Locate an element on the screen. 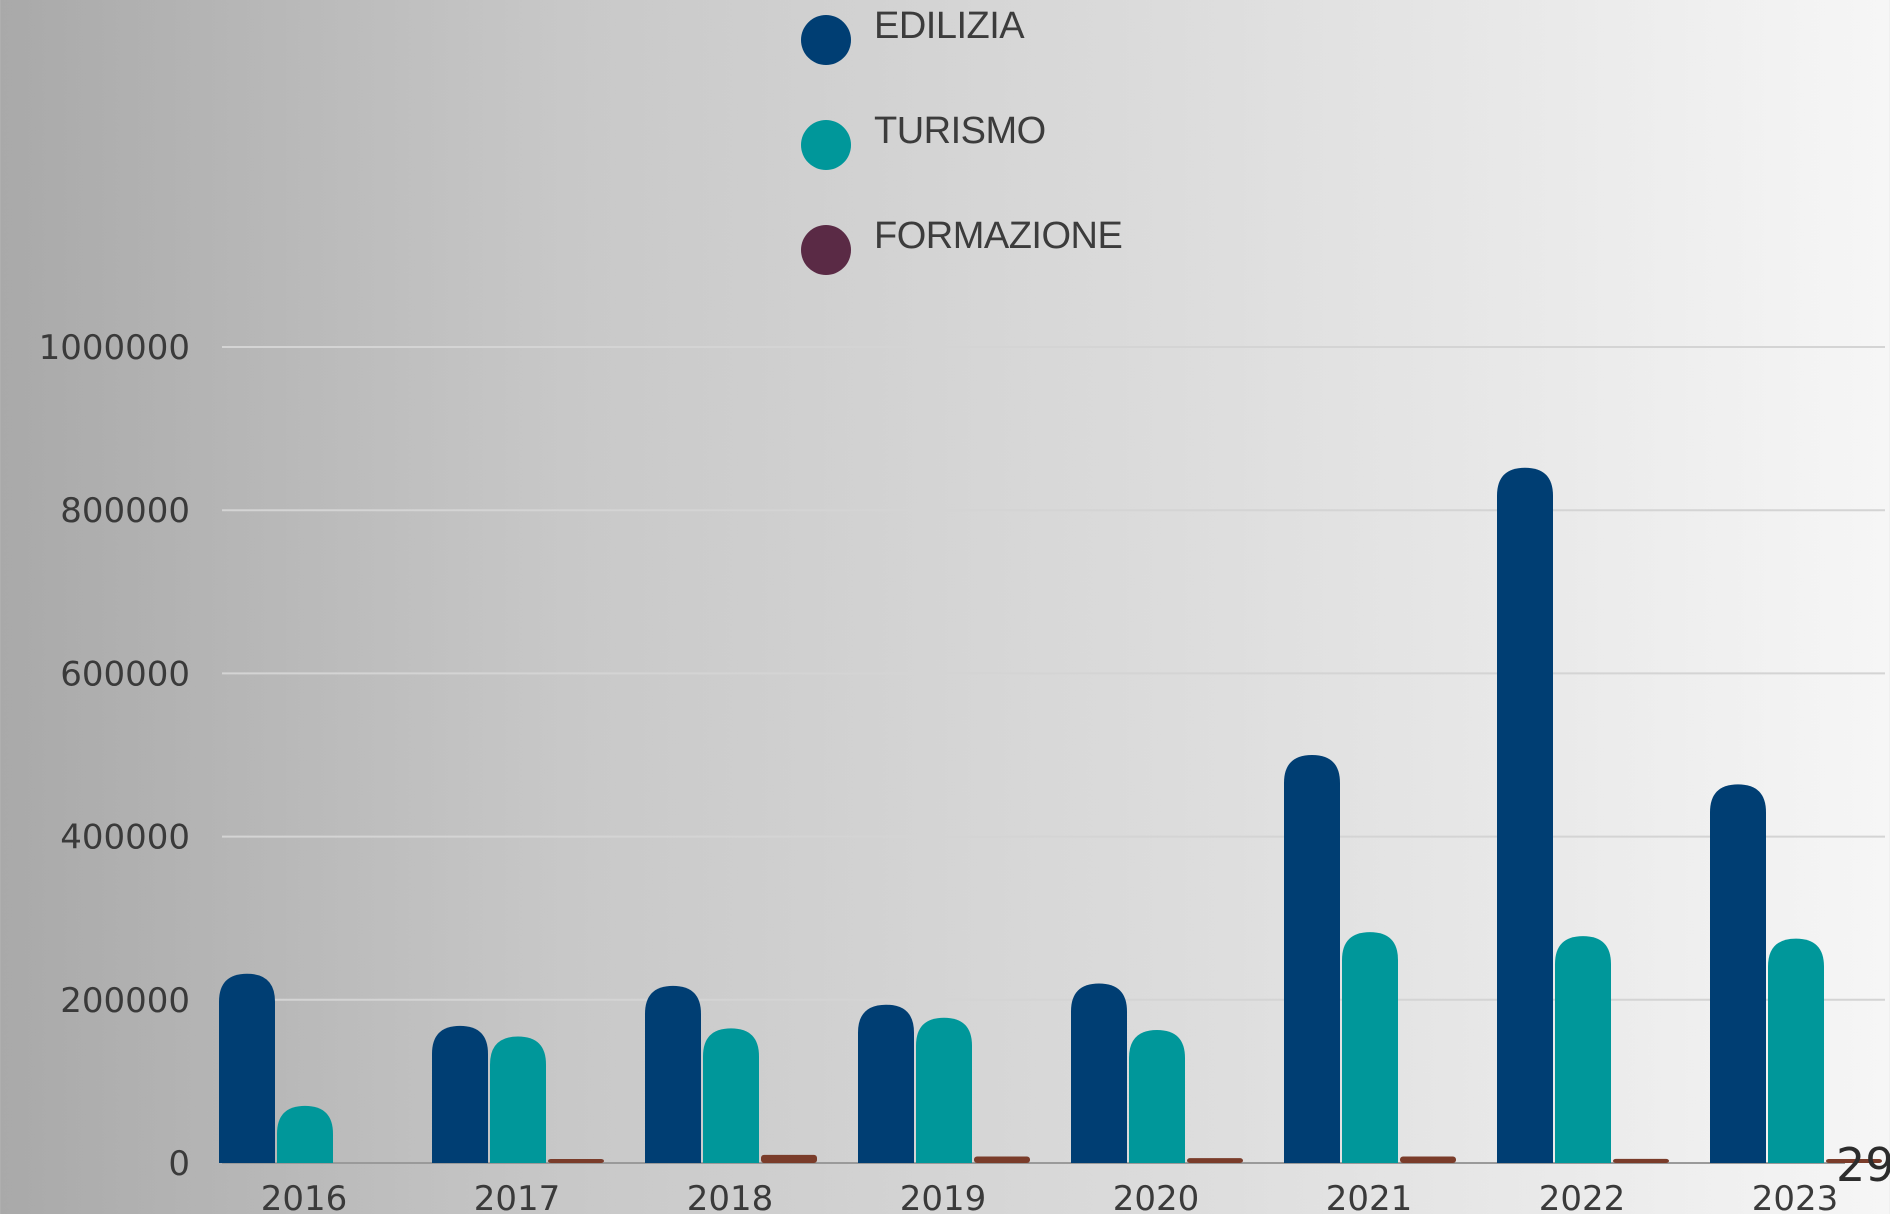 The width and height of the screenshot is (1890, 1214). bar-edilizia-2022 is located at coordinates (1525, 815).